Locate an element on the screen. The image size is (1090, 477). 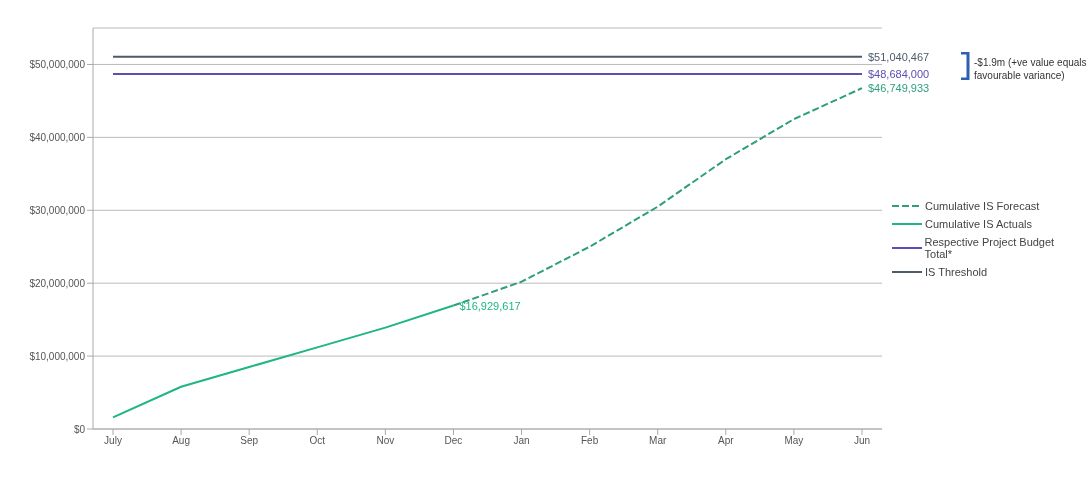
y-tick-label: $30,000,000 is located at coordinates (57, 210).